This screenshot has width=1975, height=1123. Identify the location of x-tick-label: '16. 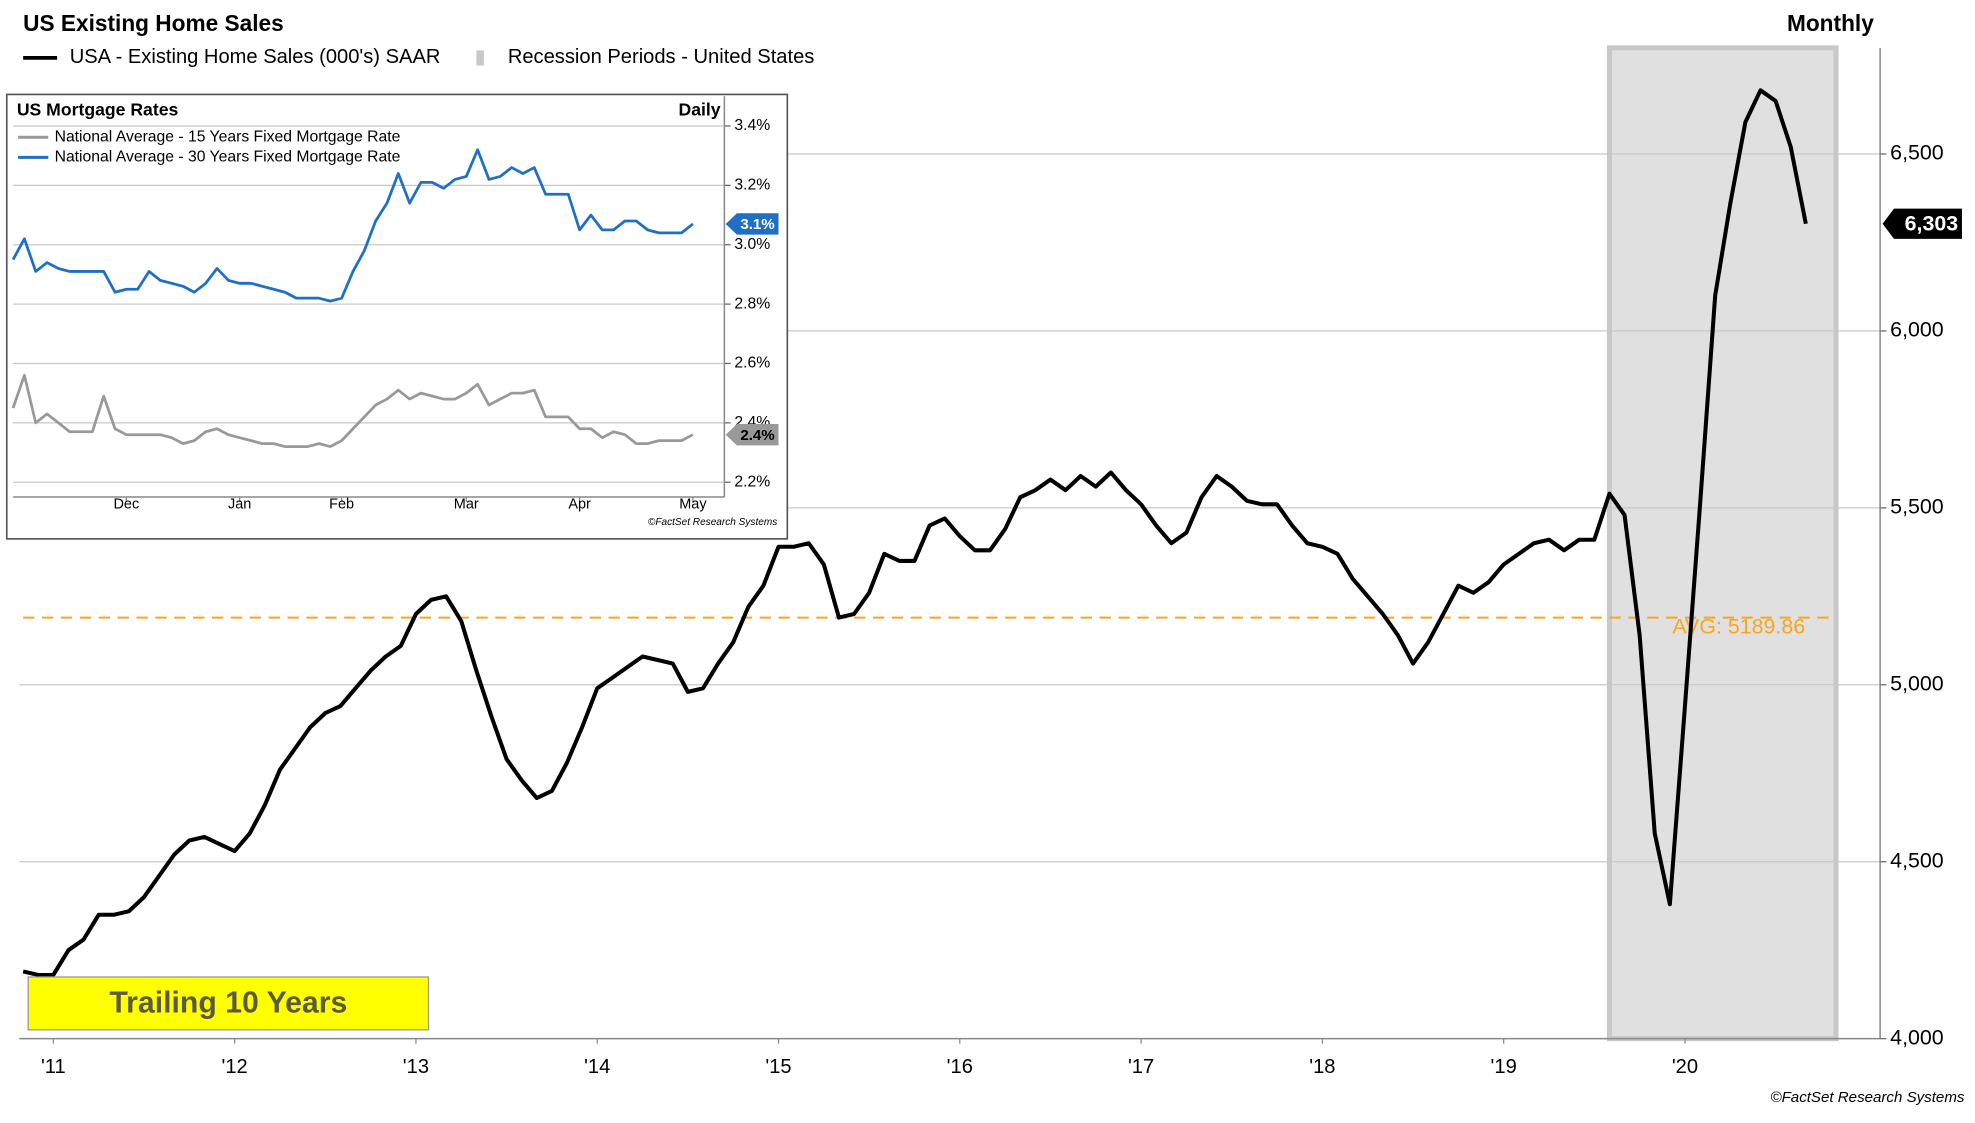
(960, 1067).